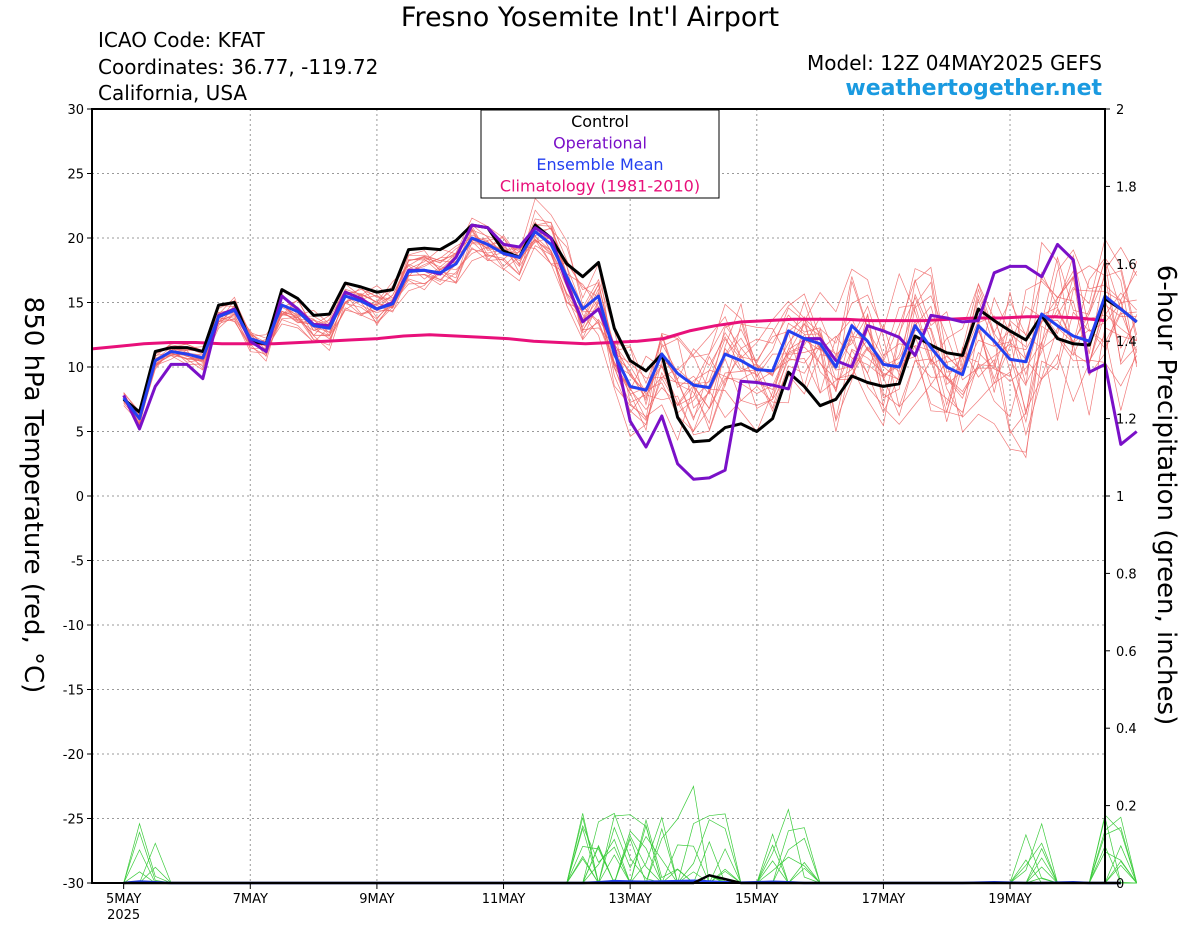 Image resolution: width=1200 pixels, height=927 pixels. I want to click on icao-code: ICAO Code: KFAT, so click(181, 40).